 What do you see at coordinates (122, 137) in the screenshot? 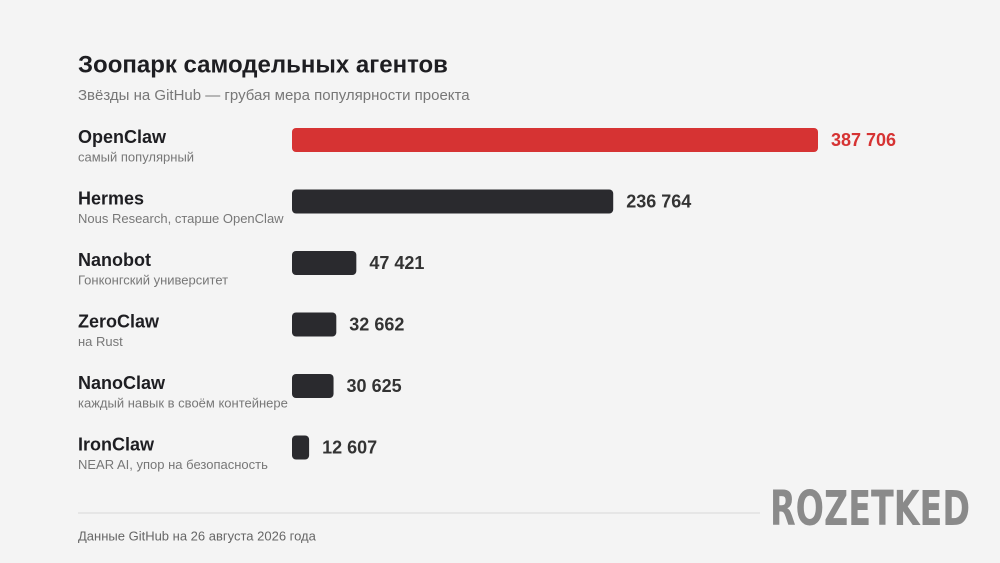
I see `category-label: OpenClaw` at bounding box center [122, 137].